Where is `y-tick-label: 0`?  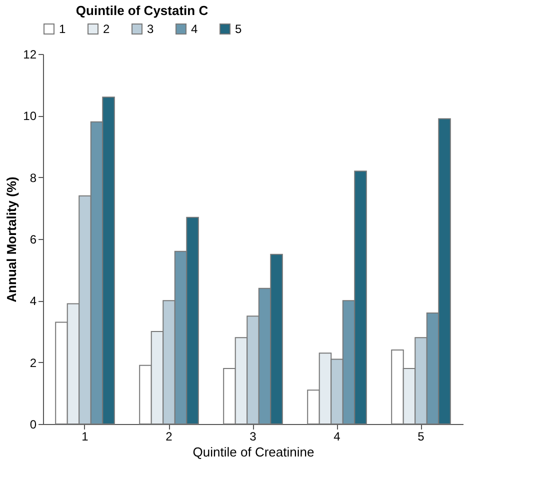
y-tick-label: 0 is located at coordinates (33, 425).